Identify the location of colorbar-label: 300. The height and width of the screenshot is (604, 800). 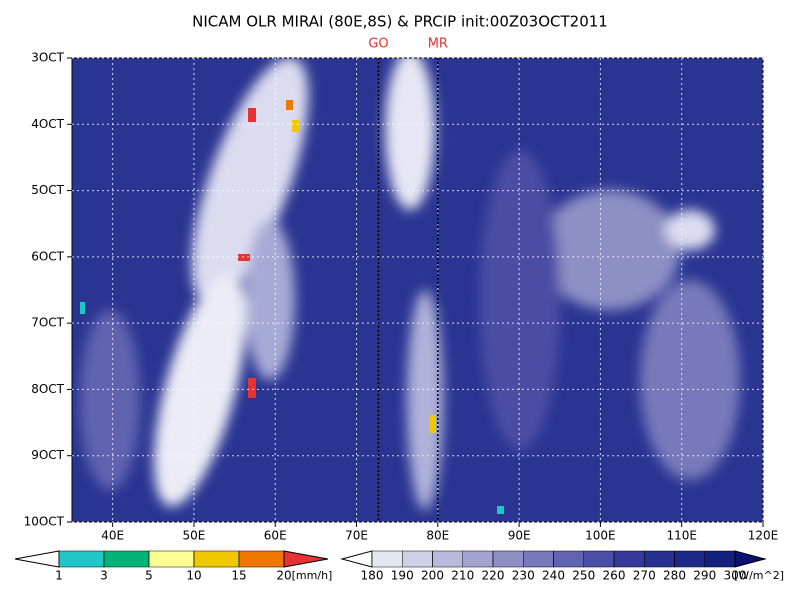
(735, 576).